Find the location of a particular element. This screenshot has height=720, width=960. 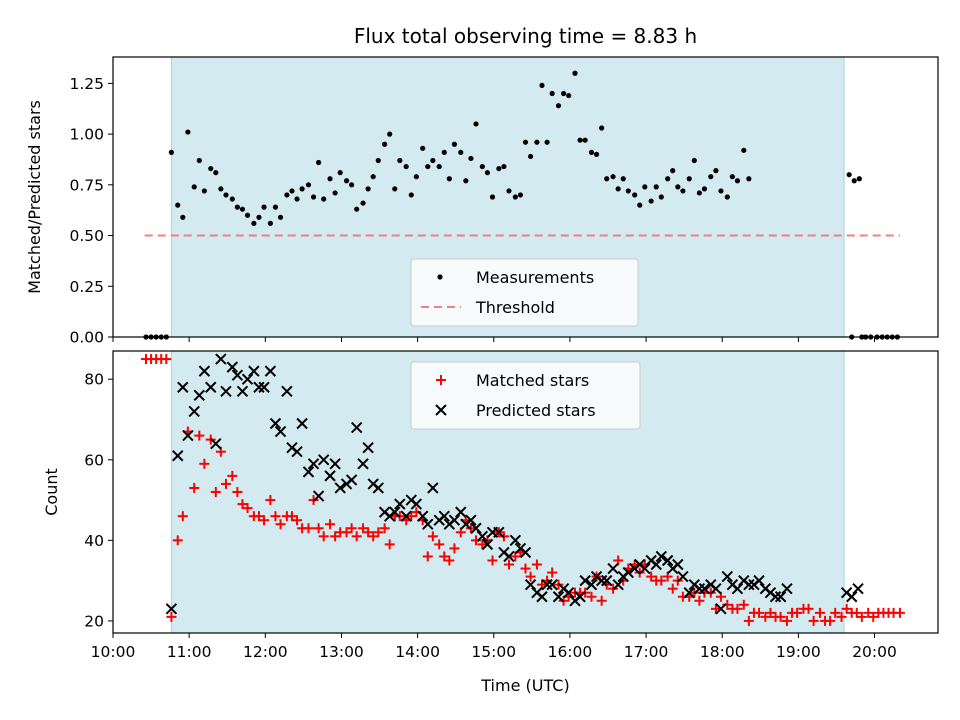

x-tick-label: 10:00 is located at coordinates (113, 652).